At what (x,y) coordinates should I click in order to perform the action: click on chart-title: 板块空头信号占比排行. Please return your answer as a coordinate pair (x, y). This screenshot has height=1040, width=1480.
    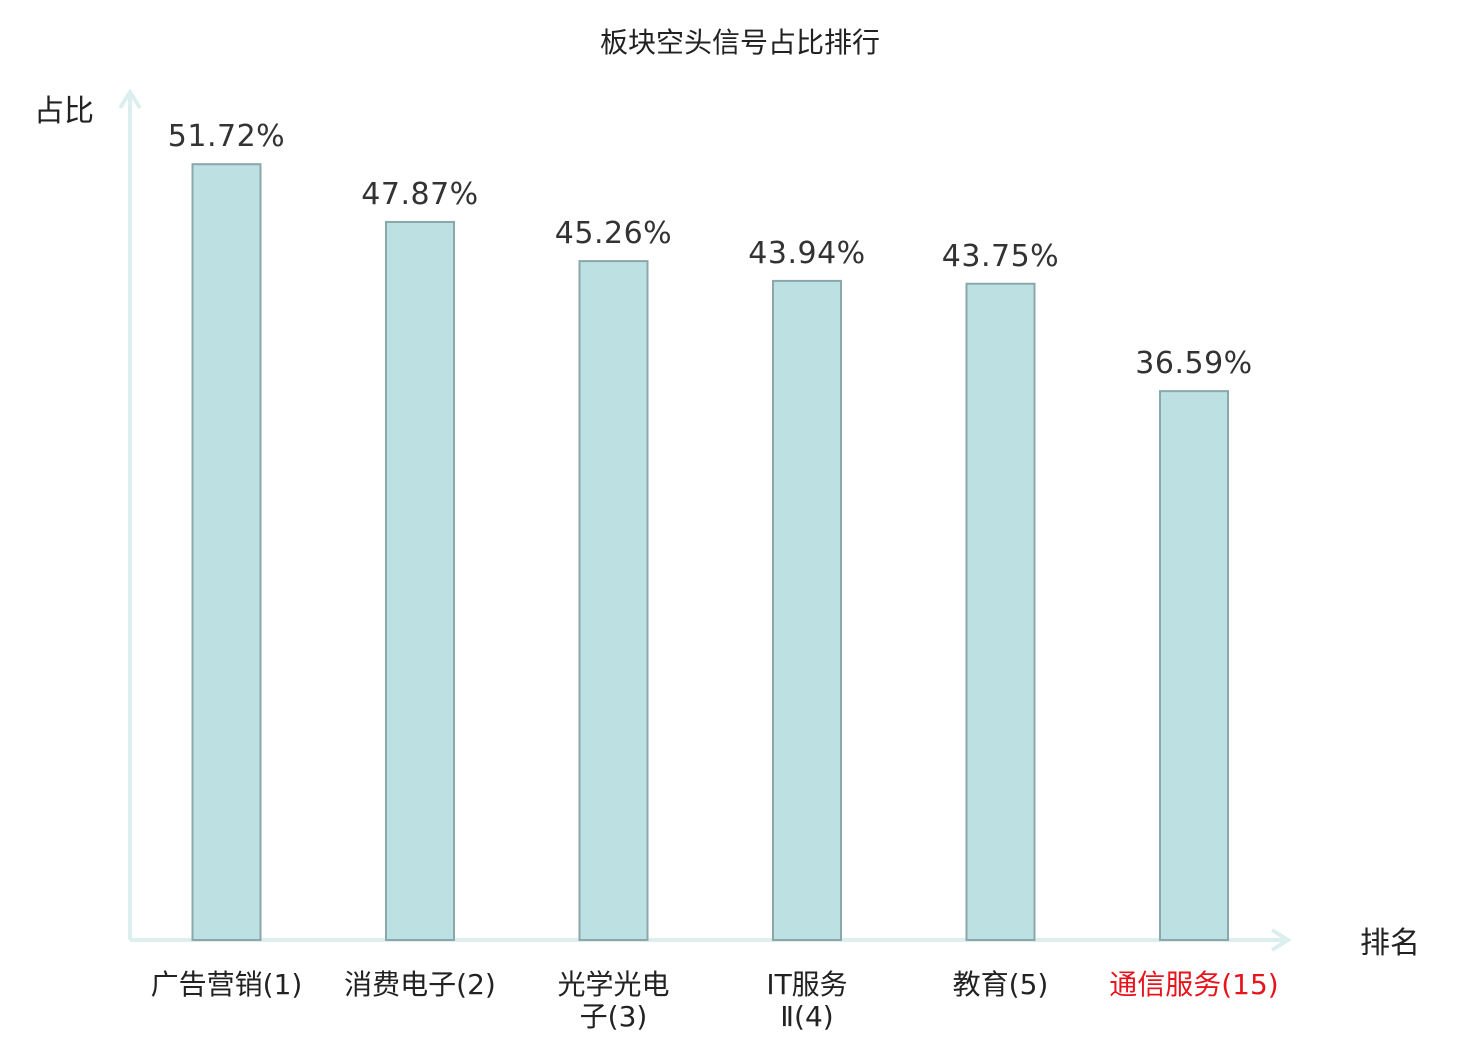
    Looking at the image, I should click on (740, 42).